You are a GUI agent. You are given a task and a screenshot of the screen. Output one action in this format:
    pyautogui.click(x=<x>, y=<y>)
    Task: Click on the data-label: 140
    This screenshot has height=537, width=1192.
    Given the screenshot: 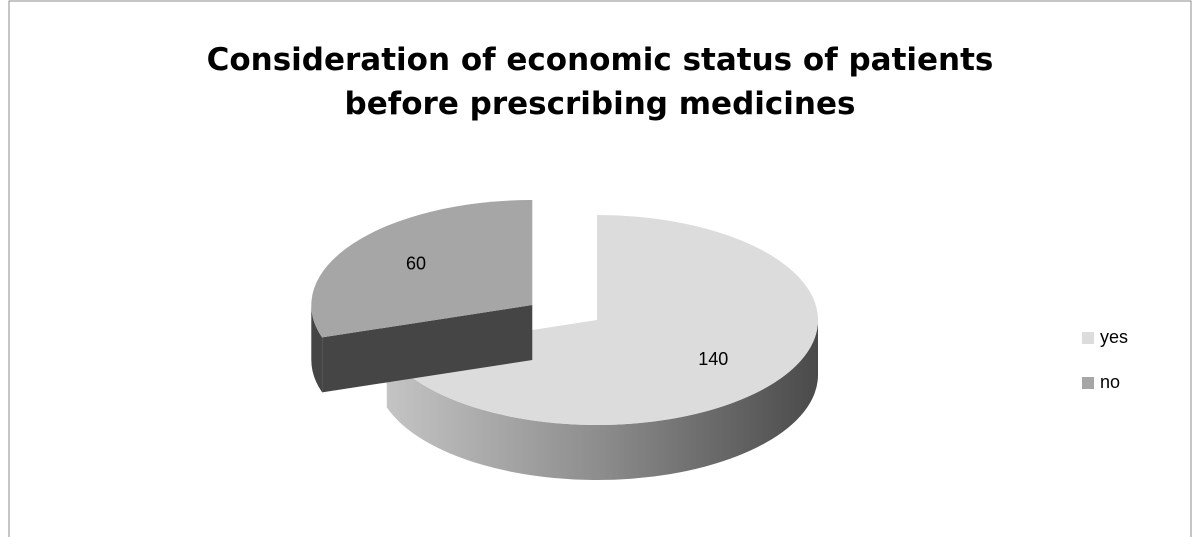 What is the action you would take?
    pyautogui.click(x=713, y=359)
    